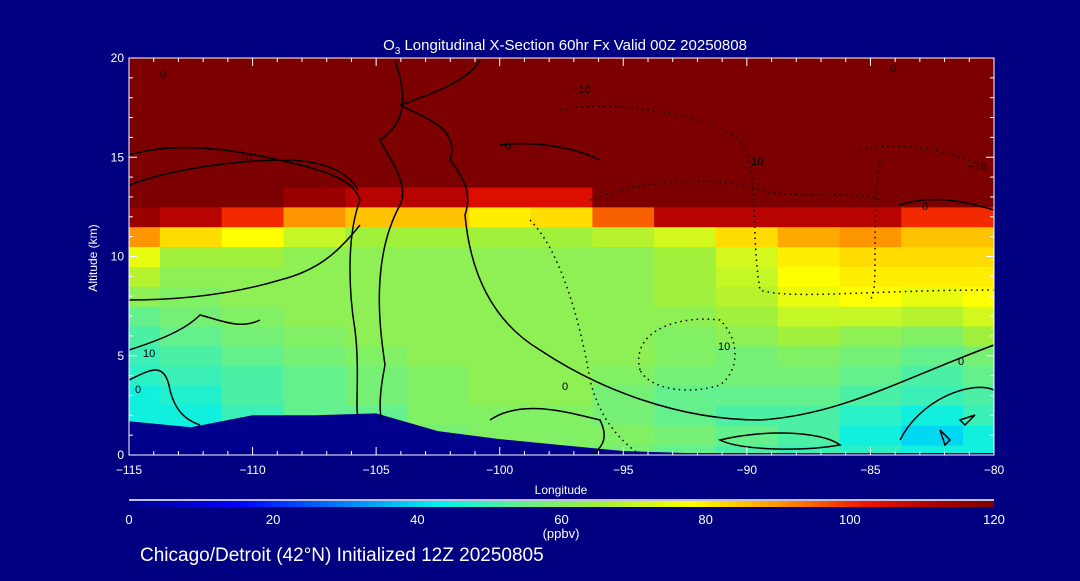  What do you see at coordinates (138, 390) in the screenshot?
I see `contour-label: 0` at bounding box center [138, 390].